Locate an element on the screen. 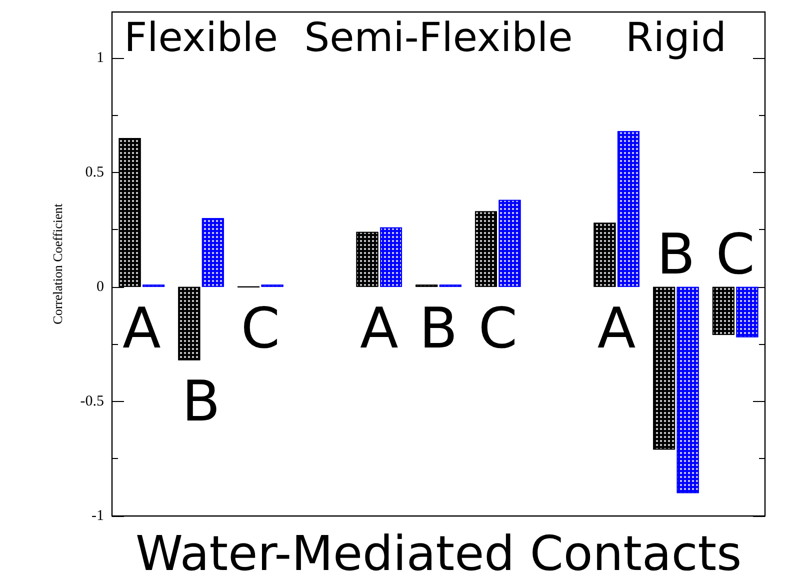 This screenshot has width=786, height=583. y-tick-label: 0 is located at coordinates (100, 286).